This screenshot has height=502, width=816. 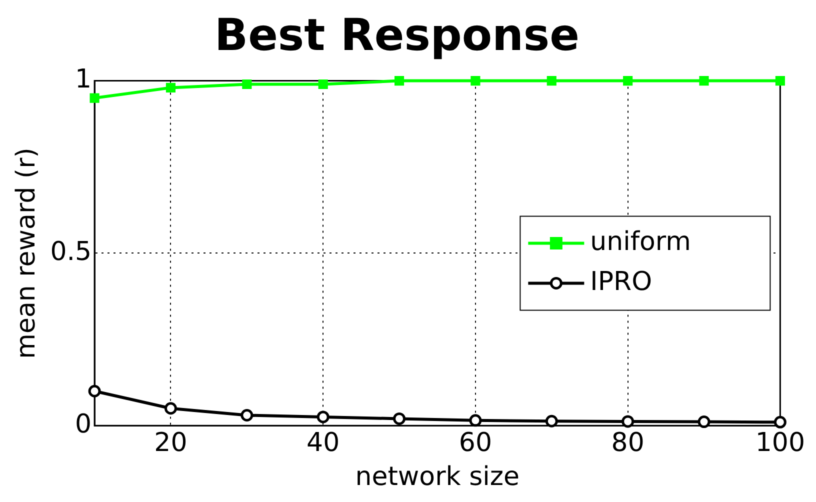 I want to click on legend-label: IPRO, so click(x=621, y=281).